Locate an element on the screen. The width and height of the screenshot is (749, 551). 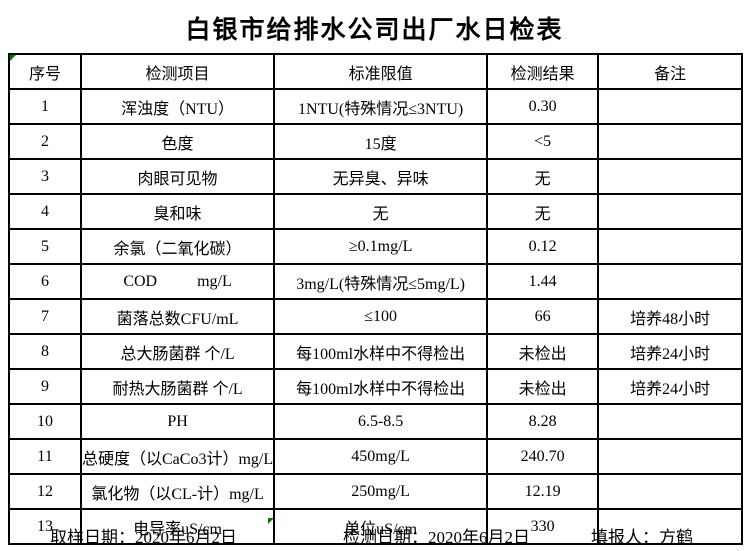
cell-limit: 3mg/L(特殊情况≤5mg/L) is located at coordinates (381, 281).